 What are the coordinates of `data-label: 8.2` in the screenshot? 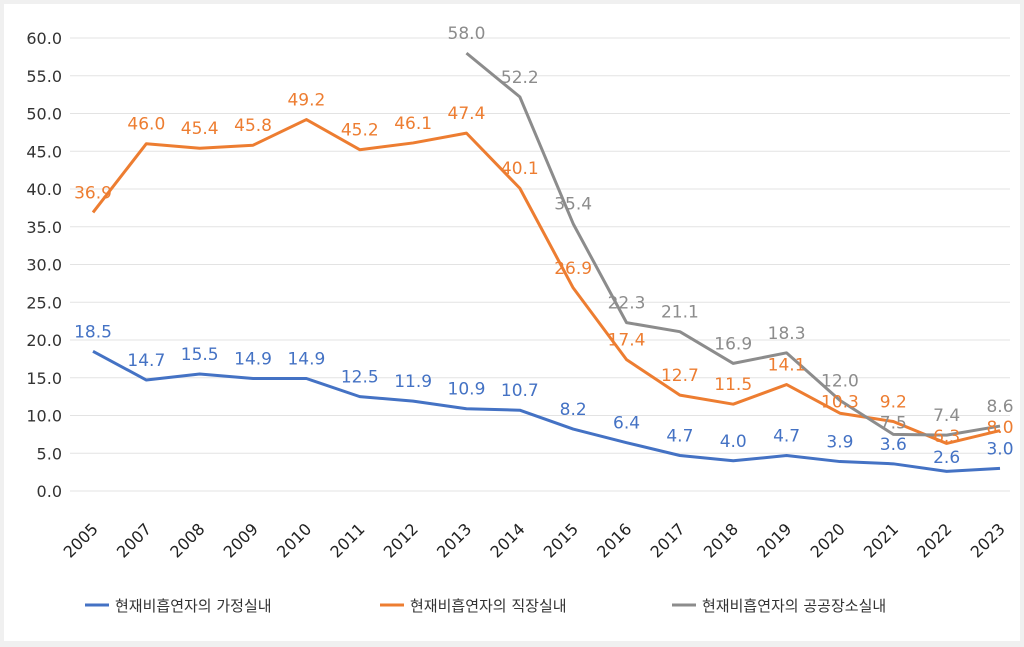 It's located at (573, 410).